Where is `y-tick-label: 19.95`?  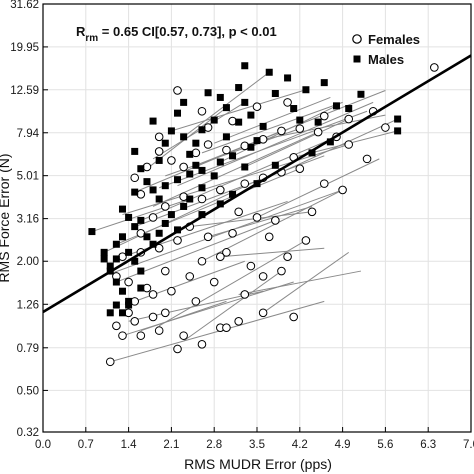
y-tick-label: 19.95 is located at coordinates (24, 48).